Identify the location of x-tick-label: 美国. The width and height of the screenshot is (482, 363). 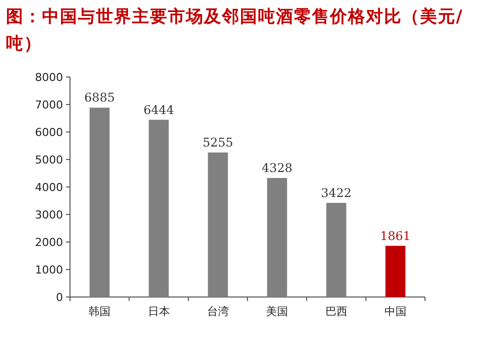
(277, 311).